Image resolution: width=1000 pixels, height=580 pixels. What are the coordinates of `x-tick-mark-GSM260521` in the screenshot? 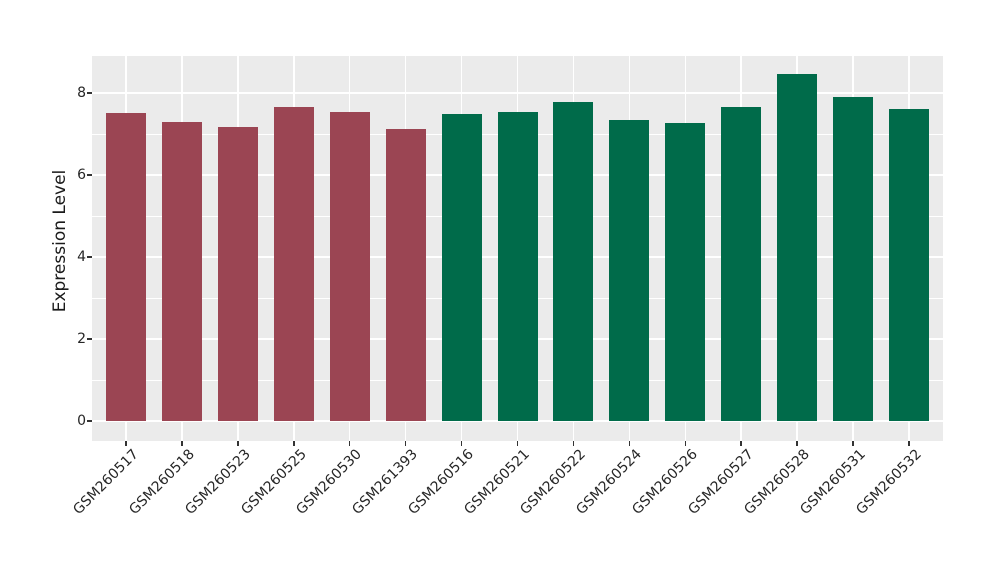 It's located at (517, 443).